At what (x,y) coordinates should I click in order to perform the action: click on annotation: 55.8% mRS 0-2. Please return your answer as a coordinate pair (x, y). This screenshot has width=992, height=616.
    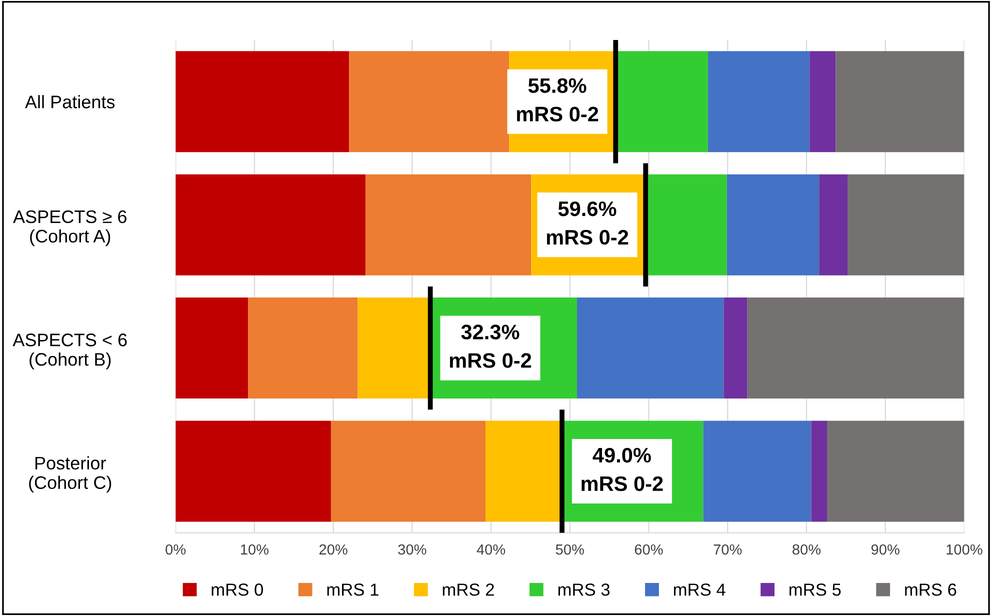
    Looking at the image, I should click on (557, 100).